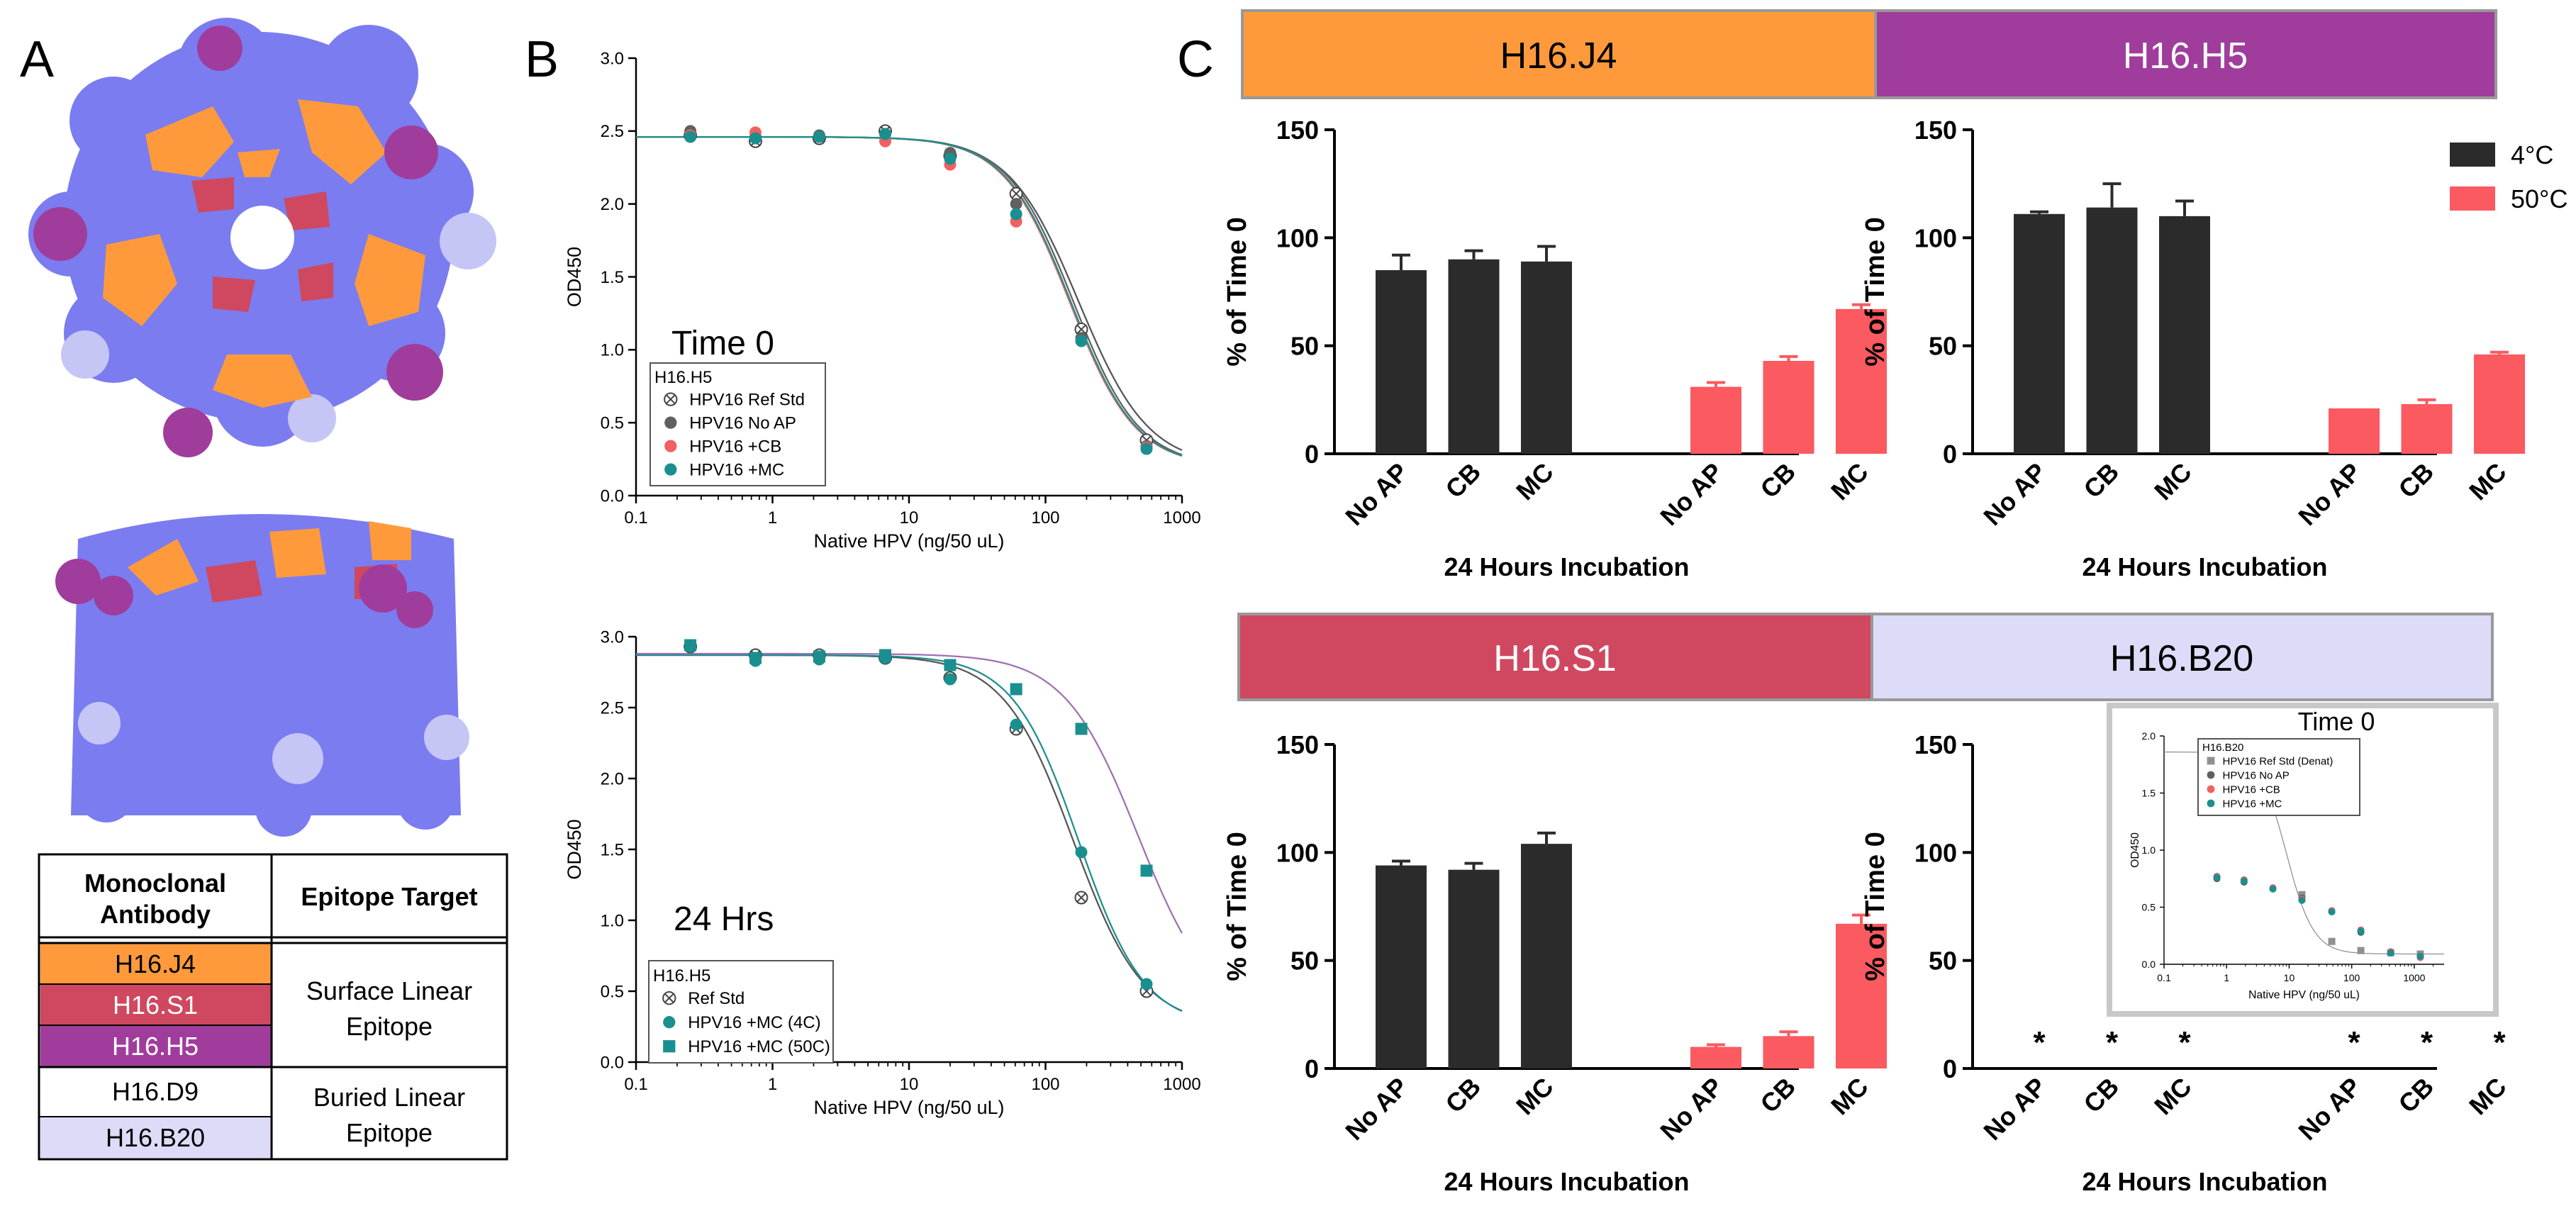 The height and width of the screenshot is (1211, 2576). I want to click on y-tick-label: 2.5, so click(612, 131).